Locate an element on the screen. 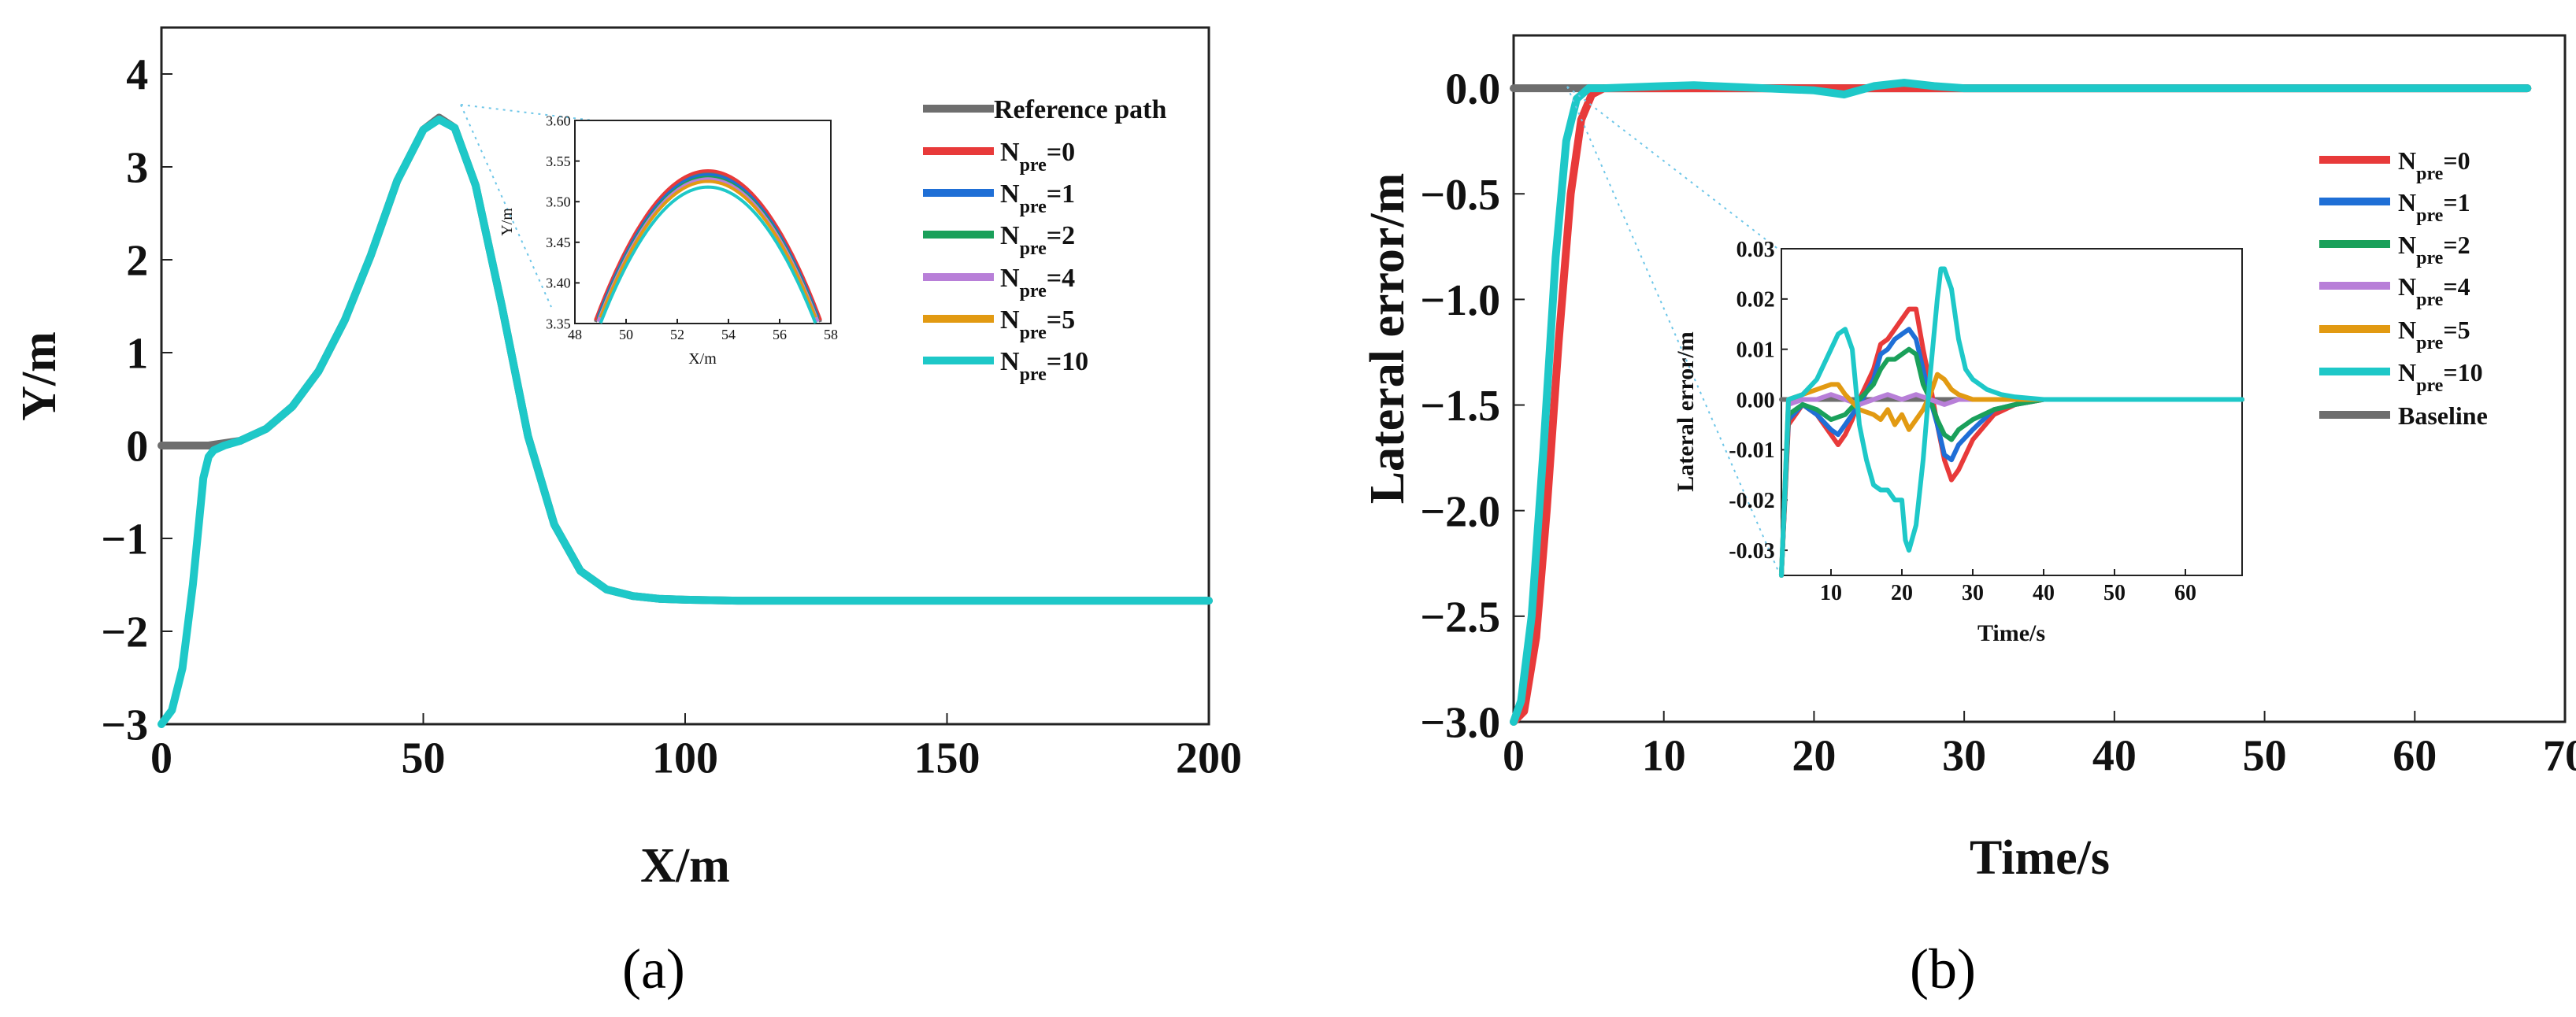 The height and width of the screenshot is (1017, 2576). x-tick-label: 200 is located at coordinates (1209, 758).